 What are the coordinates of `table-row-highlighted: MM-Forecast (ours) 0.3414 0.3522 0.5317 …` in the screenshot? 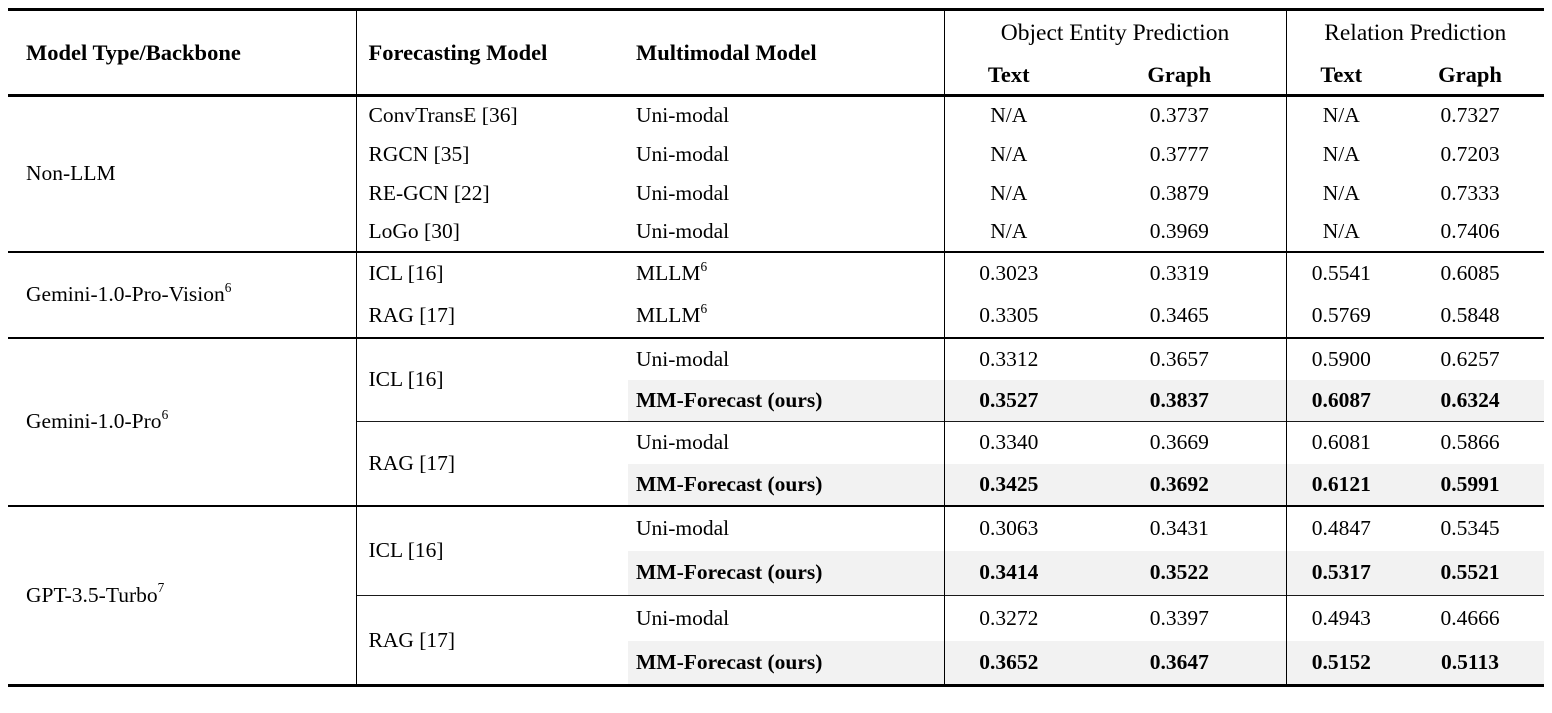 It's located at (776, 573).